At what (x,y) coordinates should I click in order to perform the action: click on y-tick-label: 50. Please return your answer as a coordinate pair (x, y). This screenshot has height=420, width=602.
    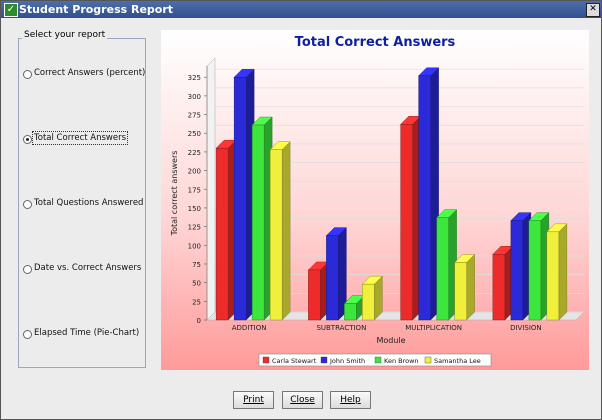
    Looking at the image, I should click on (196, 284).